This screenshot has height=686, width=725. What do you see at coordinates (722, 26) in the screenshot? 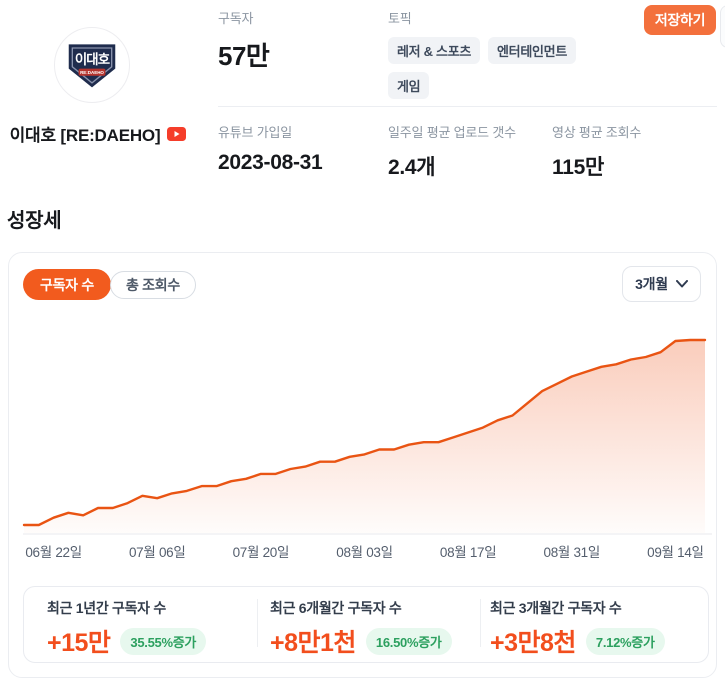
I see `partial-button-edge` at bounding box center [722, 26].